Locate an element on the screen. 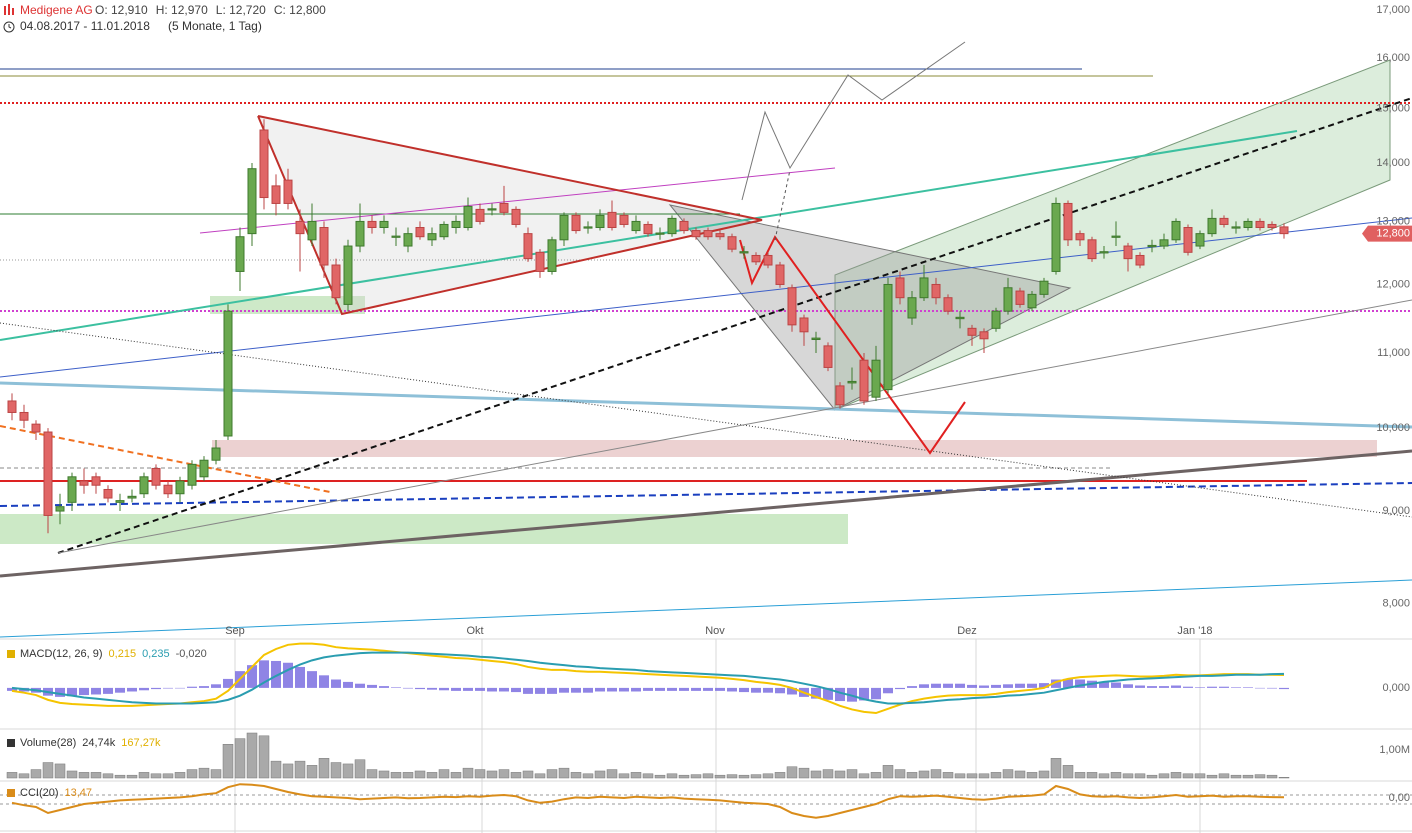 Image resolution: width=1412 pixels, height=833 pixels. y-tick-label: 12,000 is located at coordinates (1393, 284).